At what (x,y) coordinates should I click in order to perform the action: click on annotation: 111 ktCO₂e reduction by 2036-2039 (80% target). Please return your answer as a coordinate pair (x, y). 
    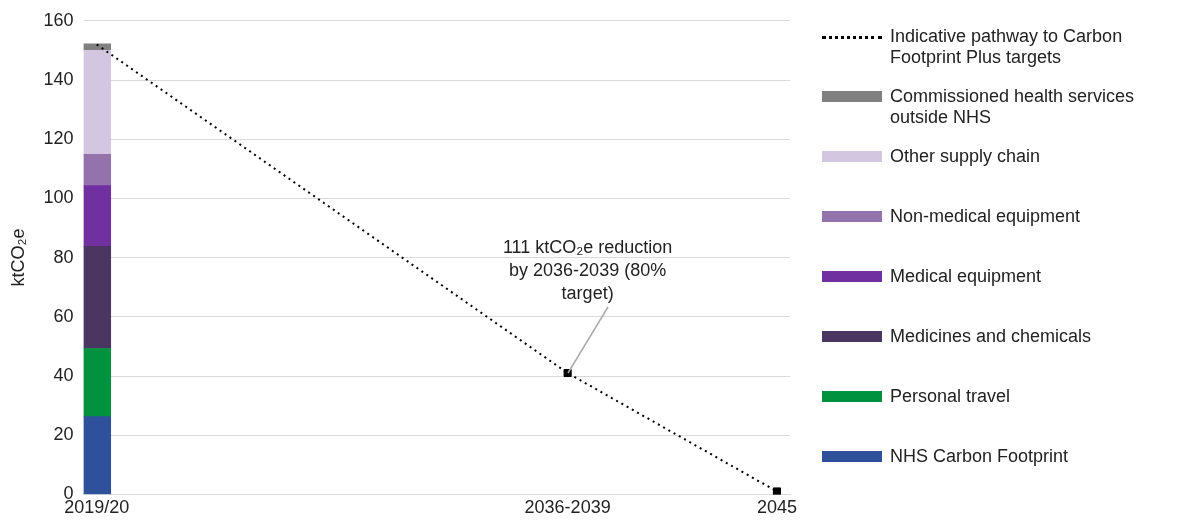
    Looking at the image, I should click on (587, 270).